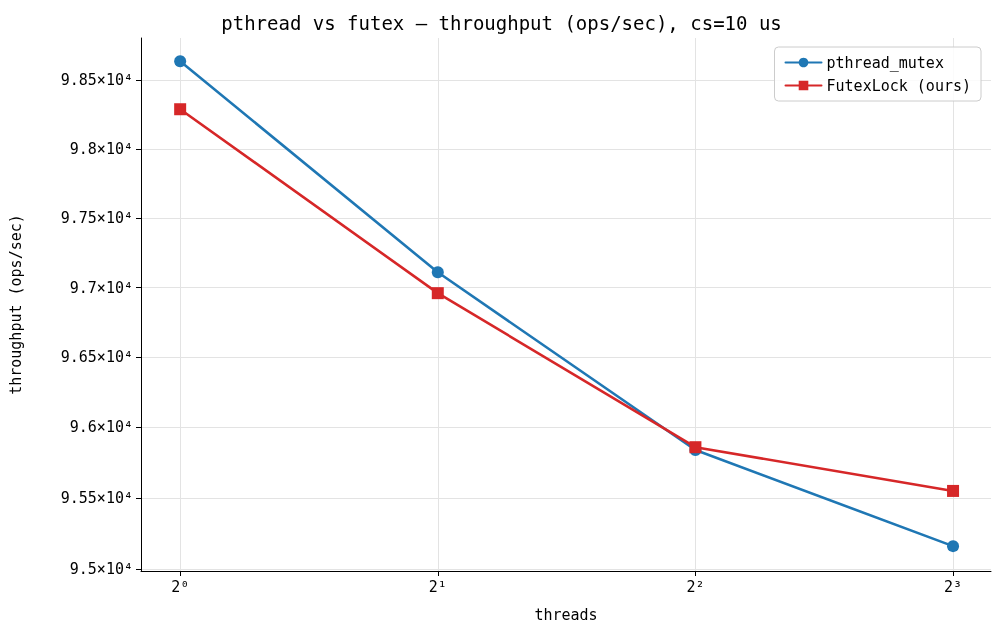 The width and height of the screenshot is (1003, 641). I want to click on x-tick-label: 2³, so click(953, 586).